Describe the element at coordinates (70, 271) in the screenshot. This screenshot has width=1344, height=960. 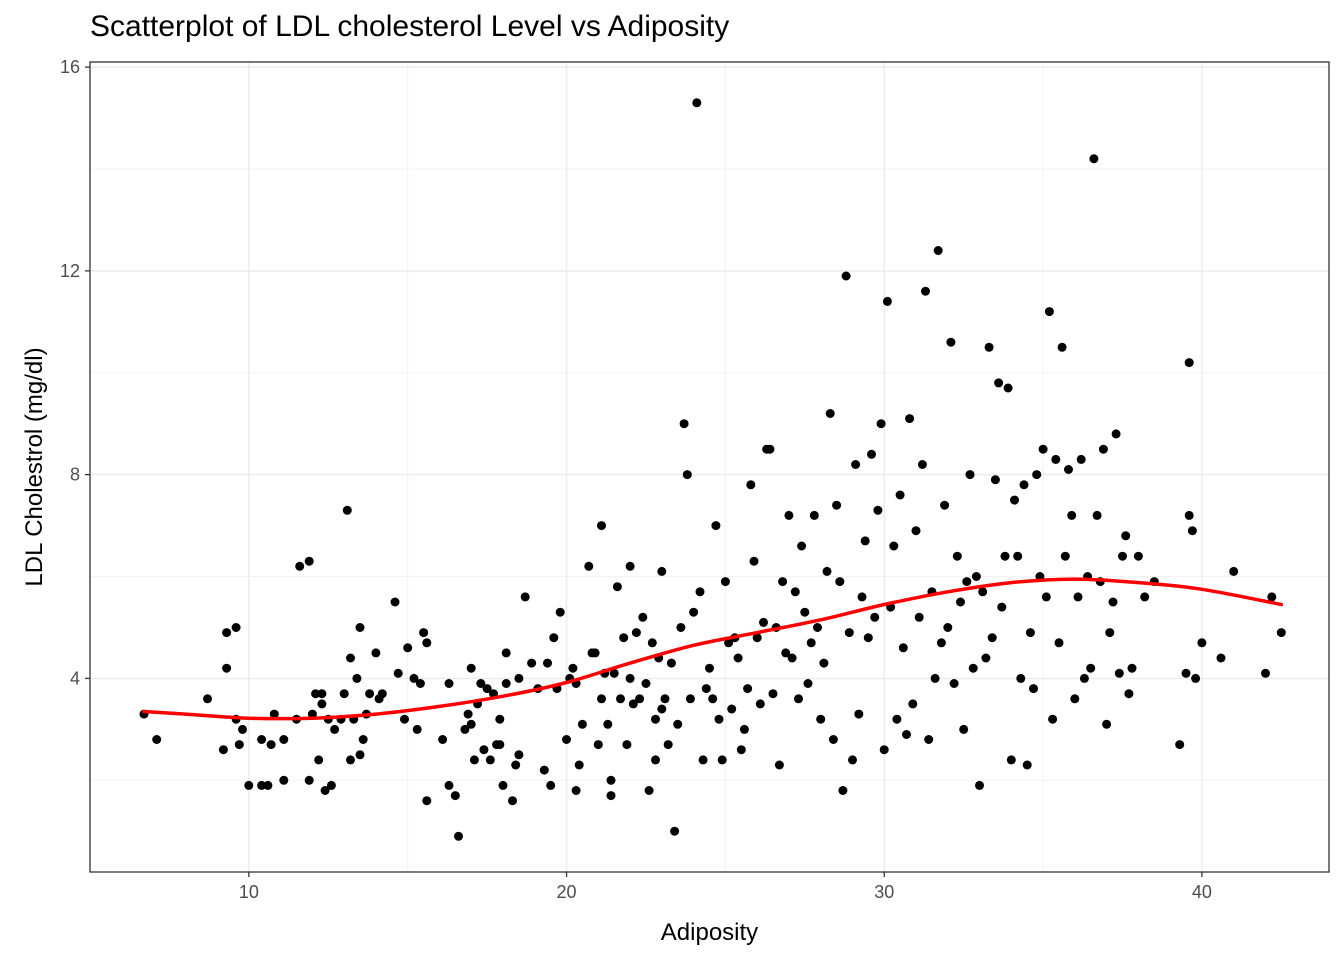
I see `y-tick-label: 12` at that location.